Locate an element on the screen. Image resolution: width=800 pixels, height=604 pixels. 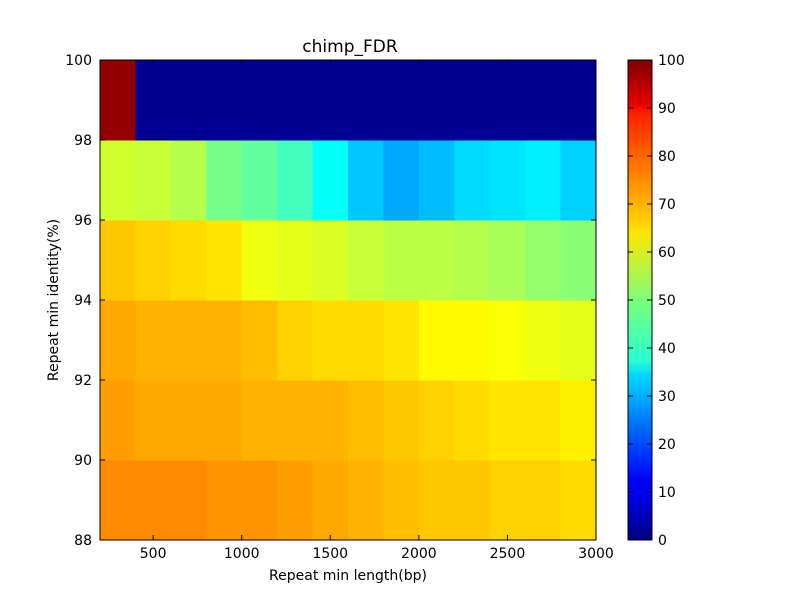
x-tick-label: 2000 is located at coordinates (419, 554).